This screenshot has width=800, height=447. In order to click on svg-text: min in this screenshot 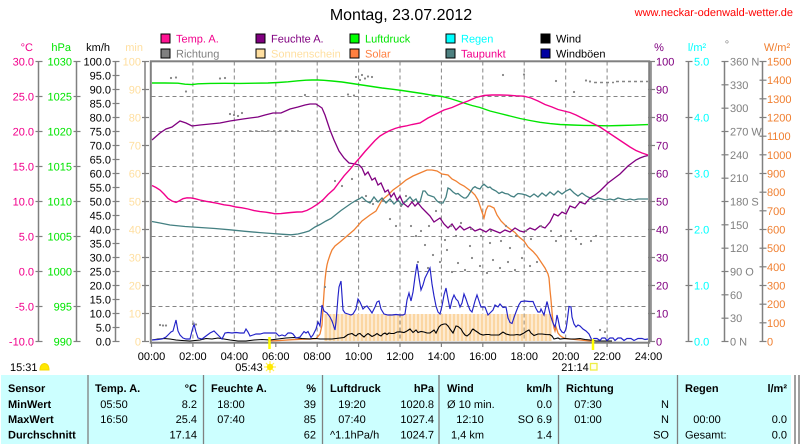, I will do `click(134, 48)`.